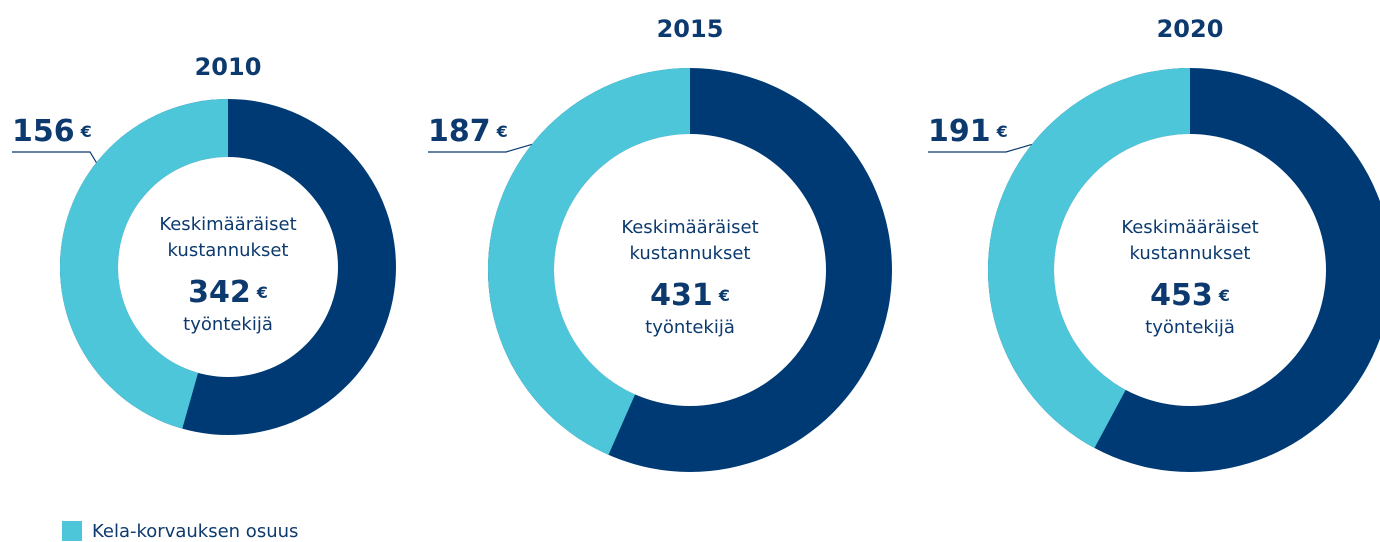  I want to click on center-total: 342 €, so click(228, 292).